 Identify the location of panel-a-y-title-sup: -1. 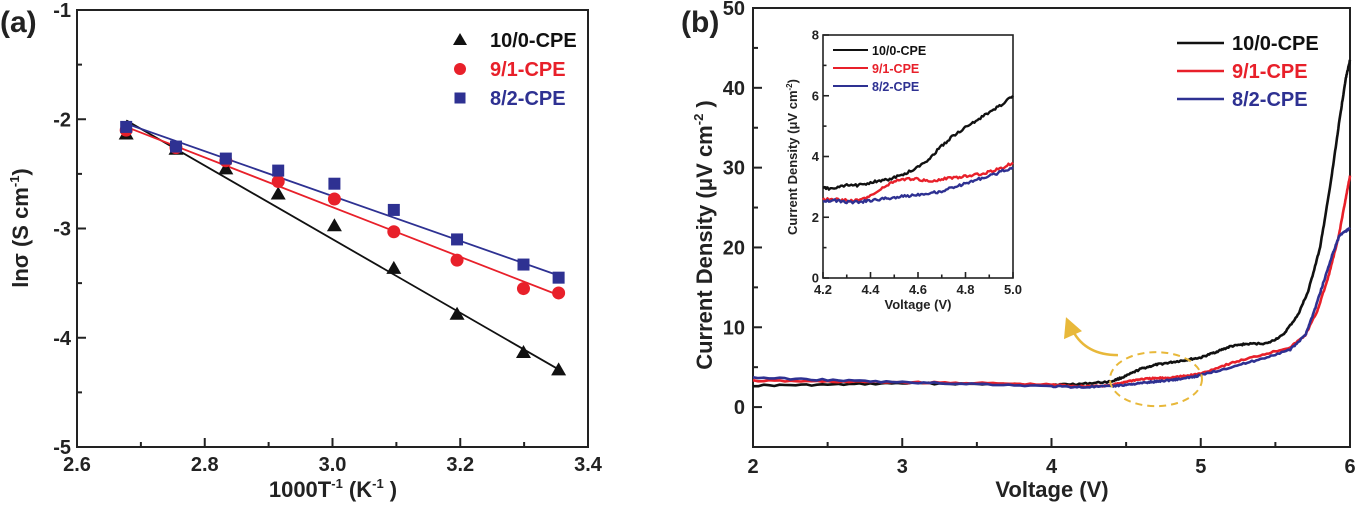
(14, 182).